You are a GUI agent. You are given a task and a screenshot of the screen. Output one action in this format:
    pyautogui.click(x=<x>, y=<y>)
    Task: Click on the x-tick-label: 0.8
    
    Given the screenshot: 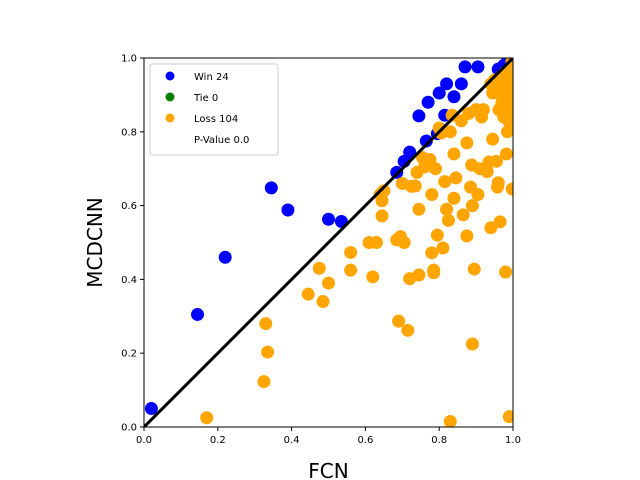 What is the action you would take?
    pyautogui.click(x=439, y=440)
    